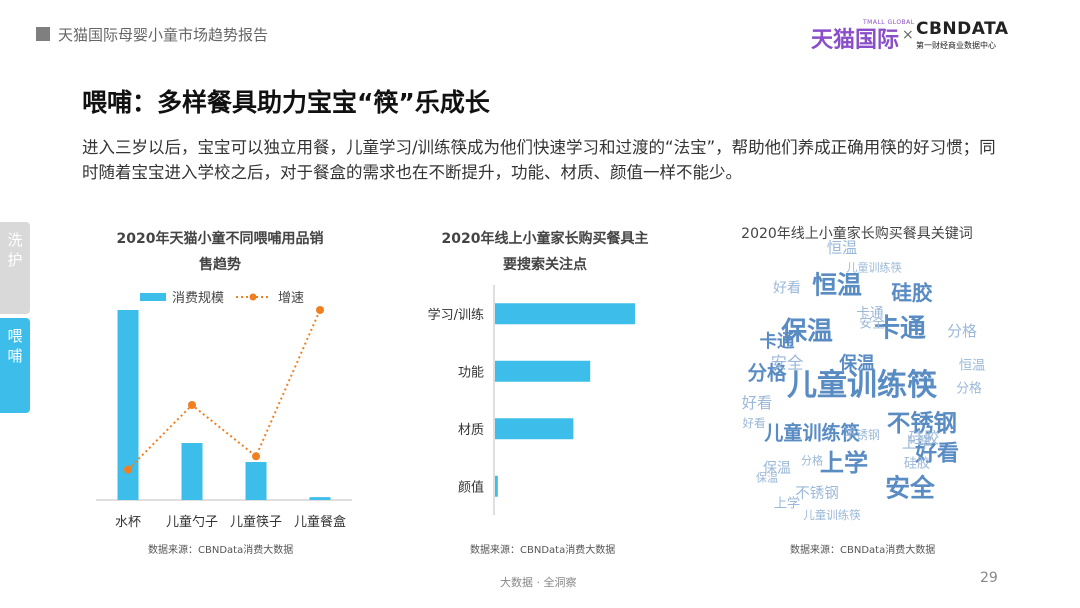 The image size is (1080, 608). I want to click on wordcloud-word-30: 儿童训练筷, so click(873, 268).